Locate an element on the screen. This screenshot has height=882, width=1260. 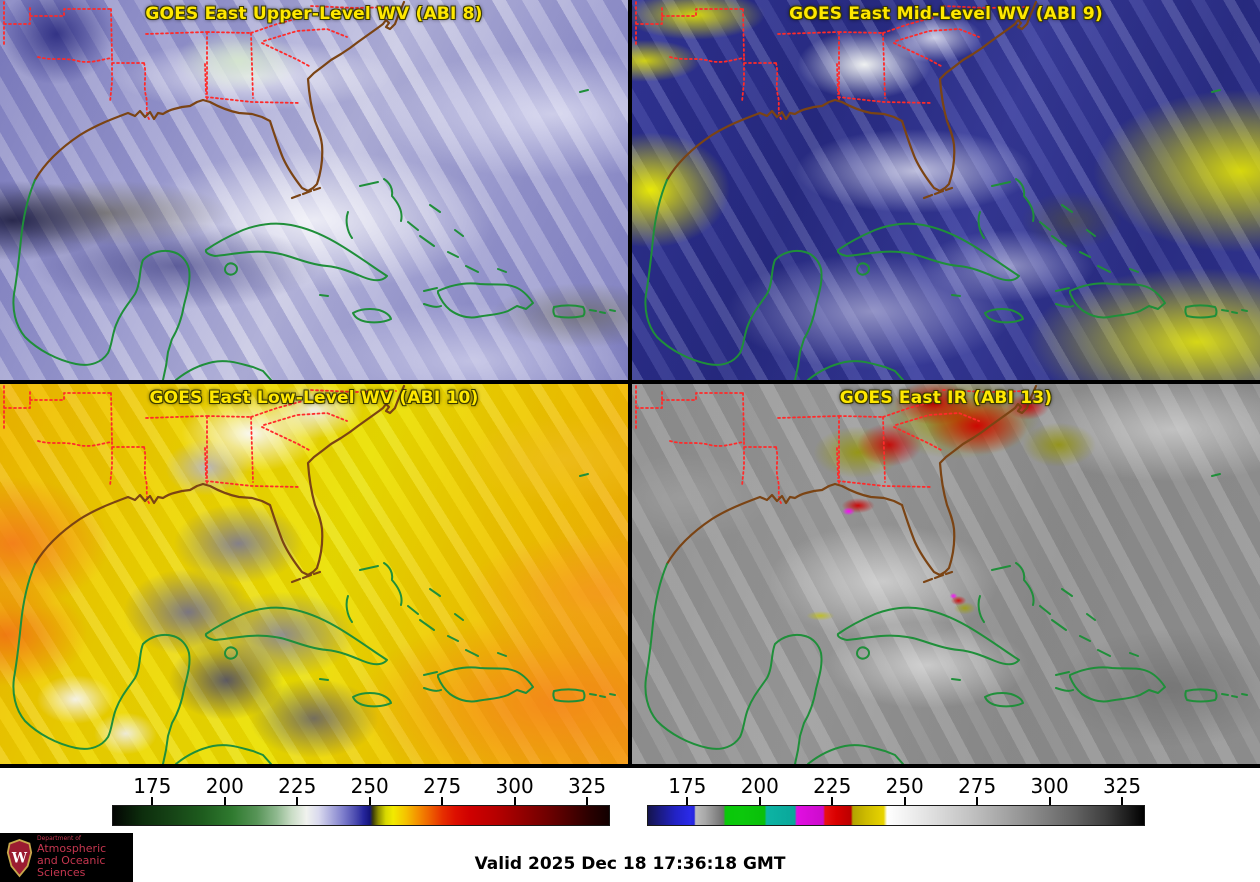
panel-title: GOES East Low-Level WV (ABI 10) is located at coordinates (314, 398).